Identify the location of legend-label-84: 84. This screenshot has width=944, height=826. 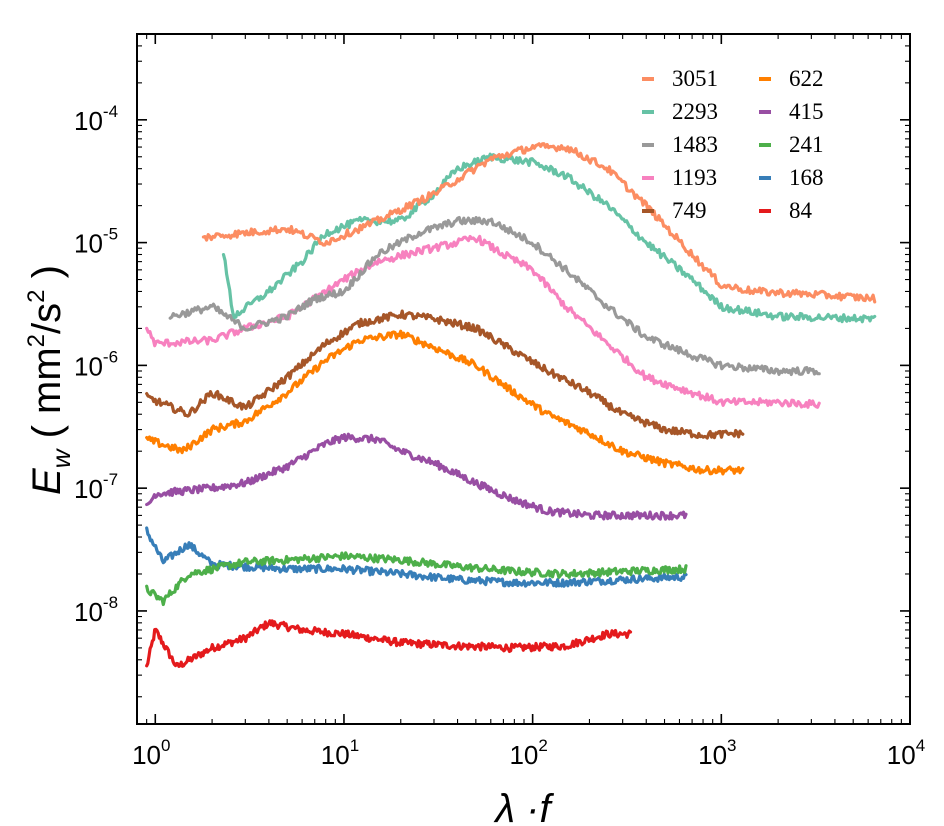
(801, 210).